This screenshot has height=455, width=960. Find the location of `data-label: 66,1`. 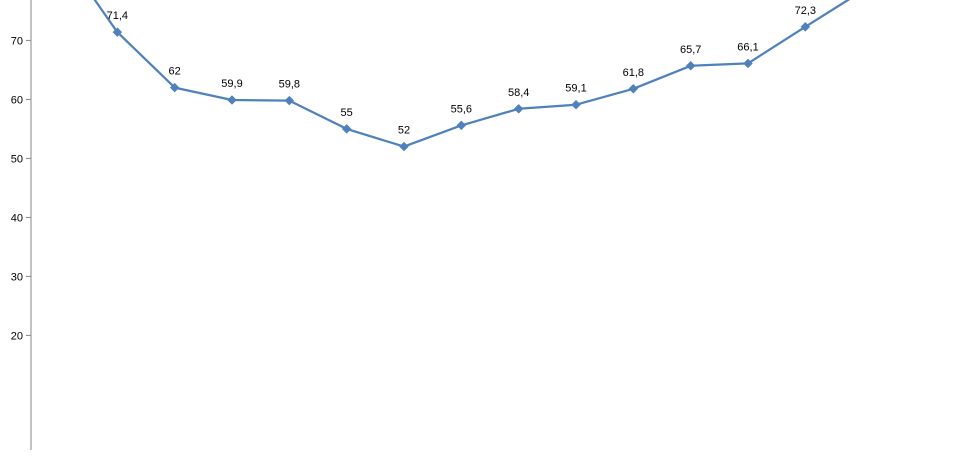

data-label: 66,1 is located at coordinates (747, 47).